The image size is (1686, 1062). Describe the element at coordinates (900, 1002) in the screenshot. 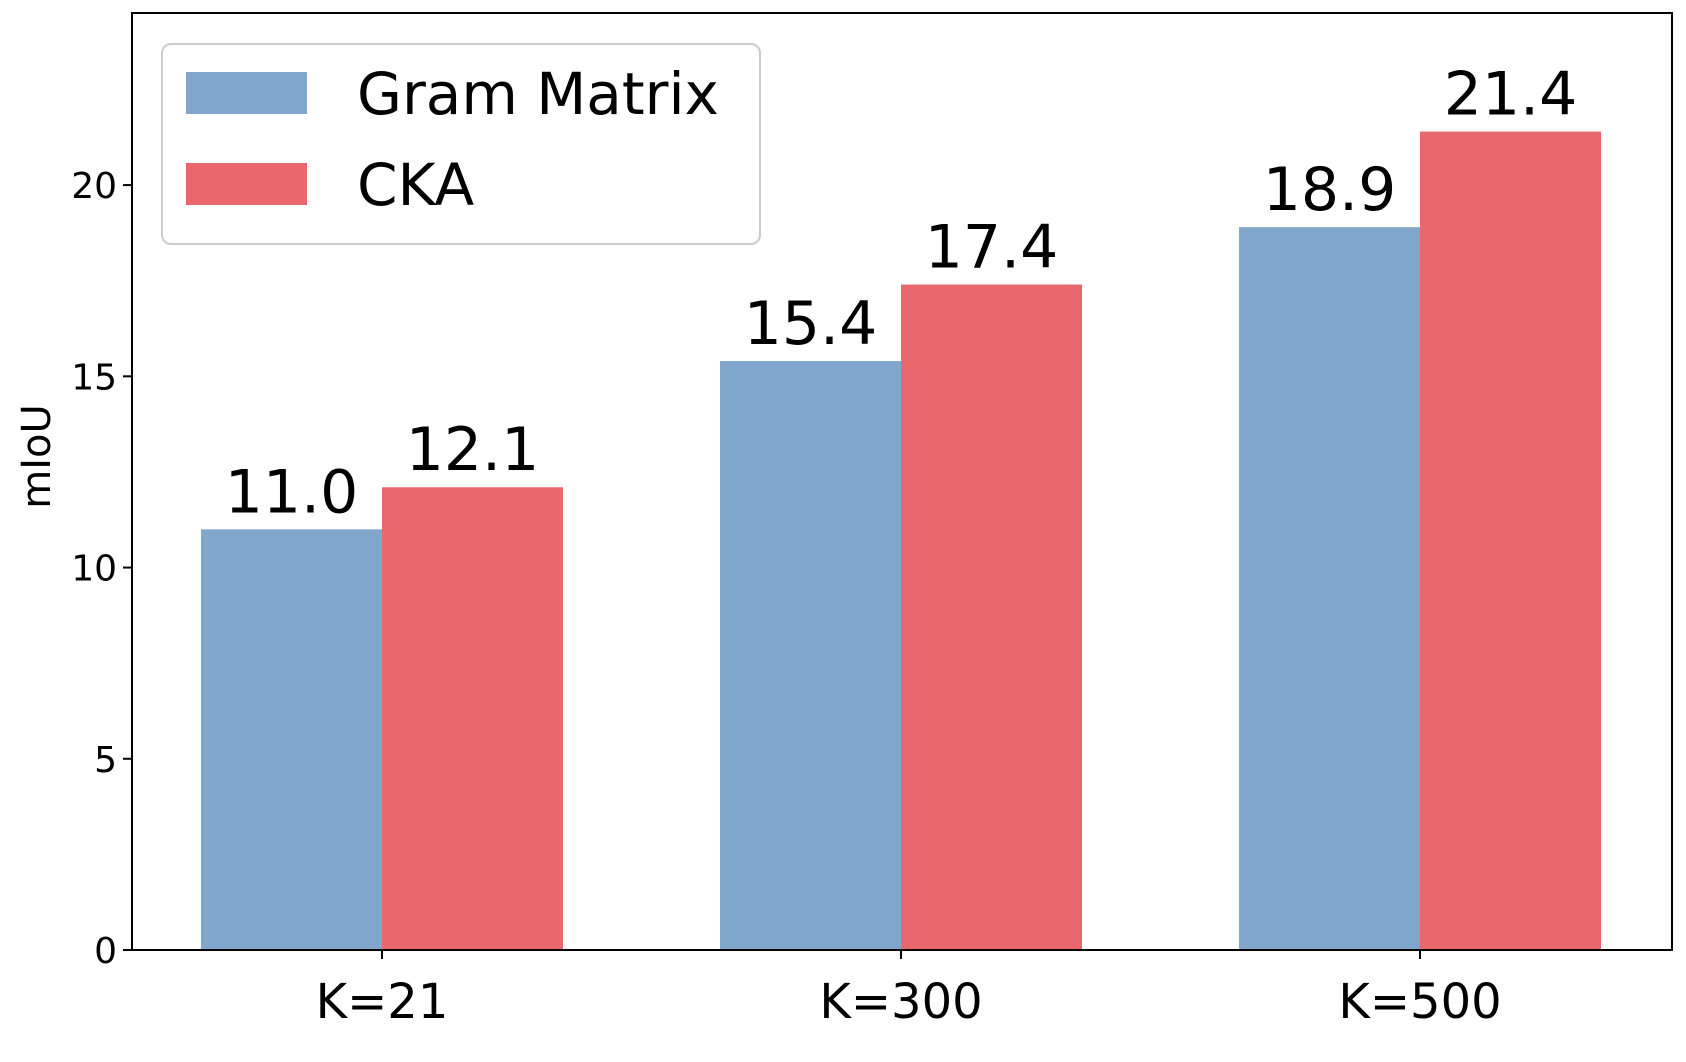

I see `x-tick-label: K=300` at that location.